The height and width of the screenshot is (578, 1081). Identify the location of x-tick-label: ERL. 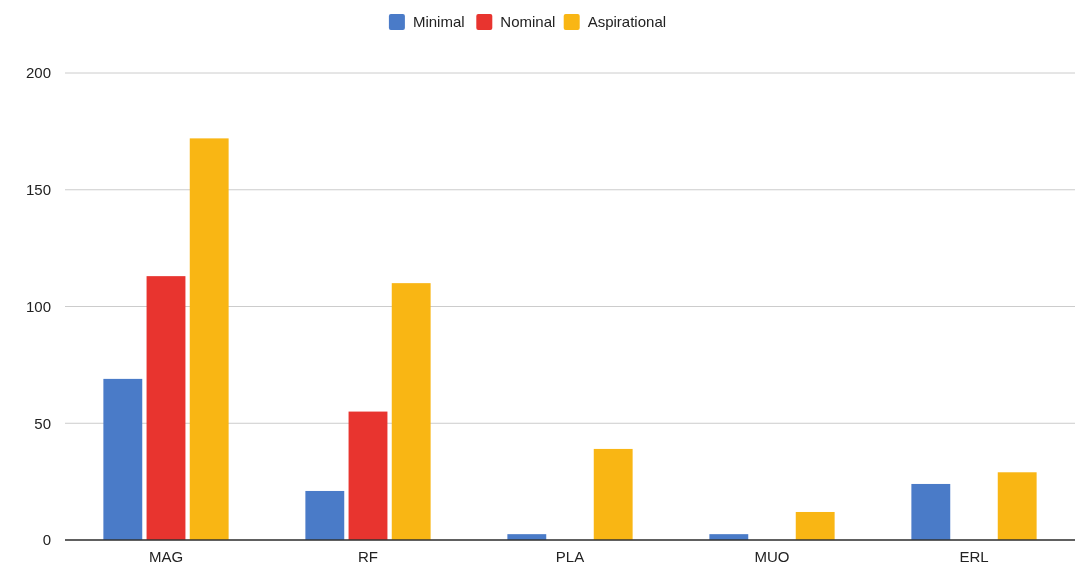
(974, 556).